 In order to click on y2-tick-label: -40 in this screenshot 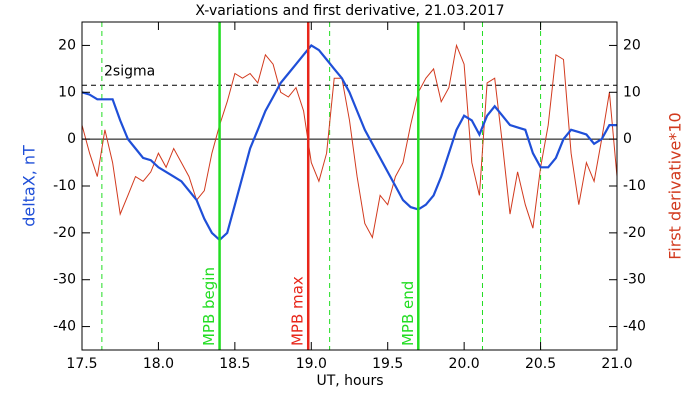, I will do `click(634, 327)`.